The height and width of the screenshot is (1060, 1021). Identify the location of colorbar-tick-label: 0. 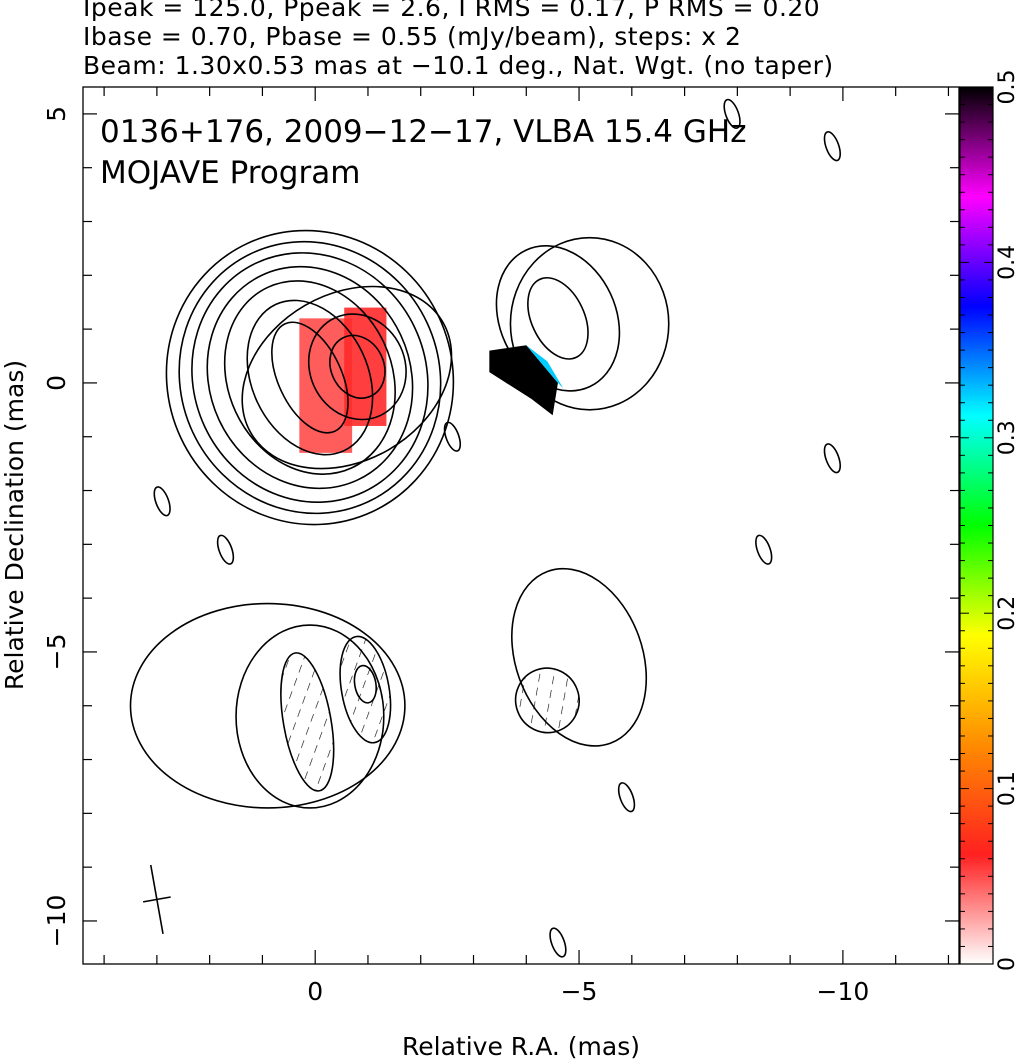
(1007, 964).